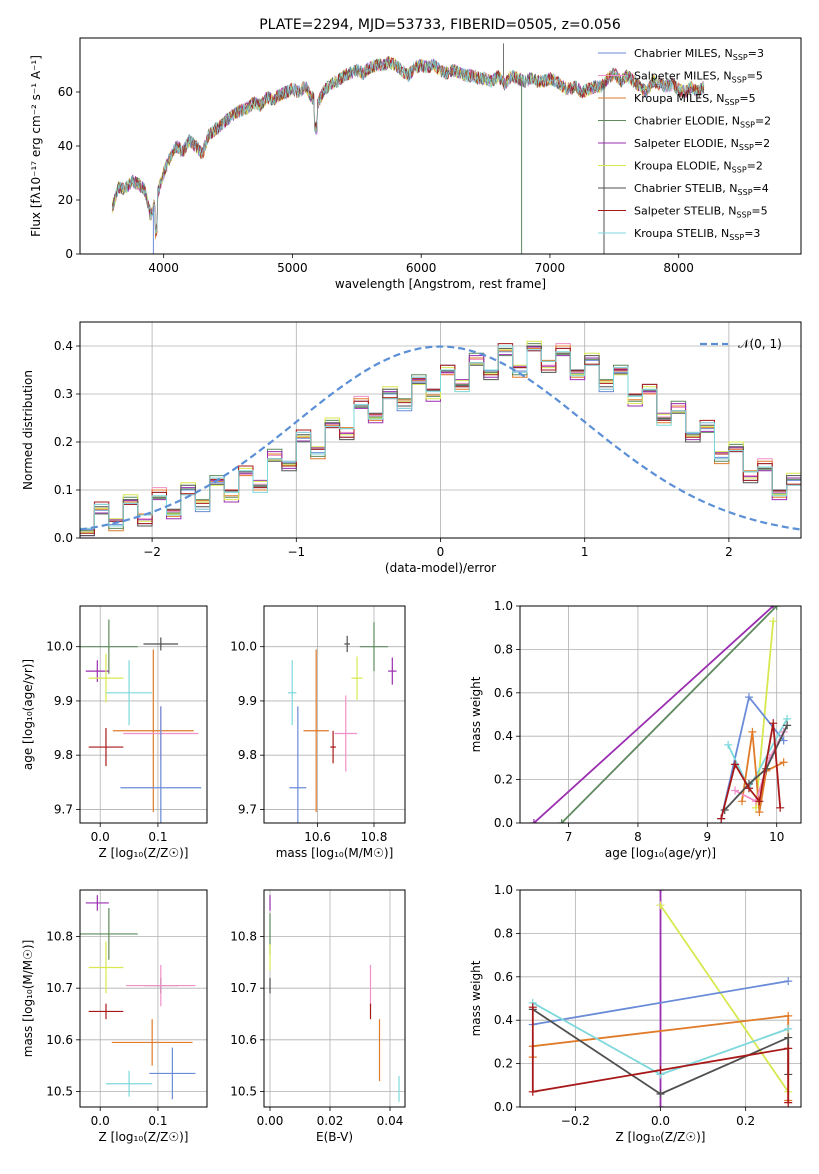 This screenshot has height=1174, width=819. I want to click on x-axis-label: age [log₁₀(age/yr)], so click(660, 853).